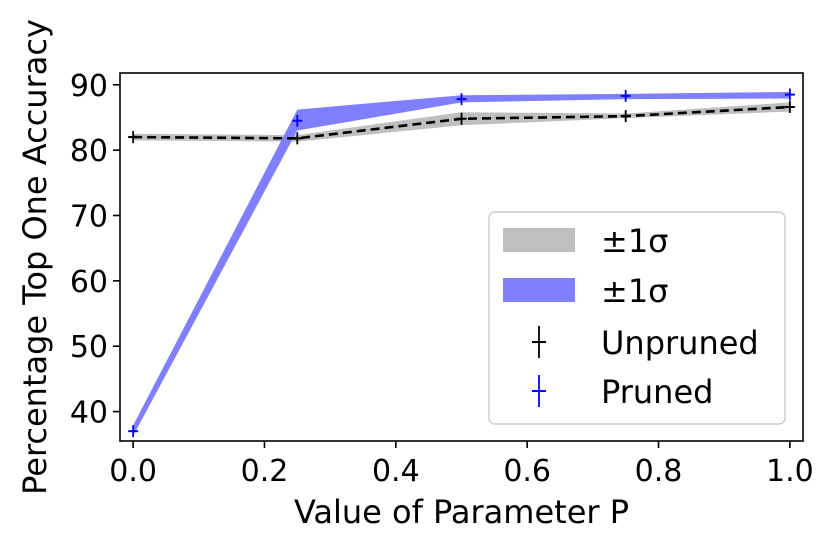  Describe the element at coordinates (790, 471) in the screenshot. I see `x-tick-label: 1.0` at that location.